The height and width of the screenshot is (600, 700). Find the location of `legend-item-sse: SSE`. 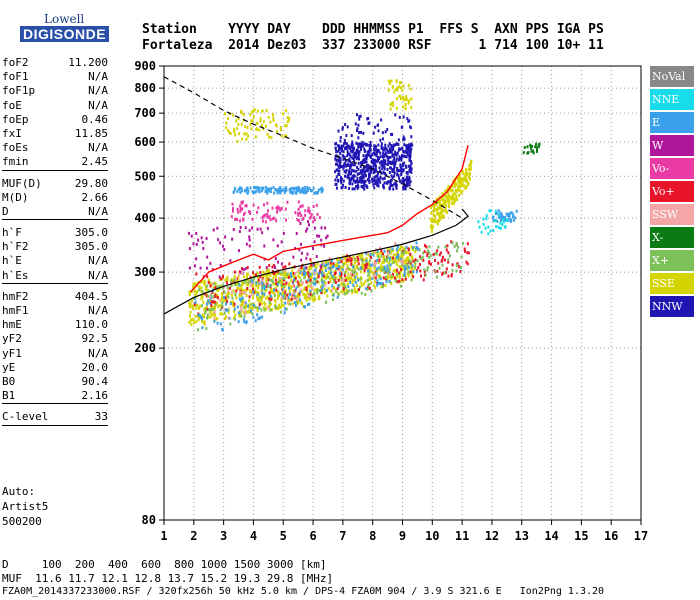

legend-item-sse: SSE is located at coordinates (672, 283).